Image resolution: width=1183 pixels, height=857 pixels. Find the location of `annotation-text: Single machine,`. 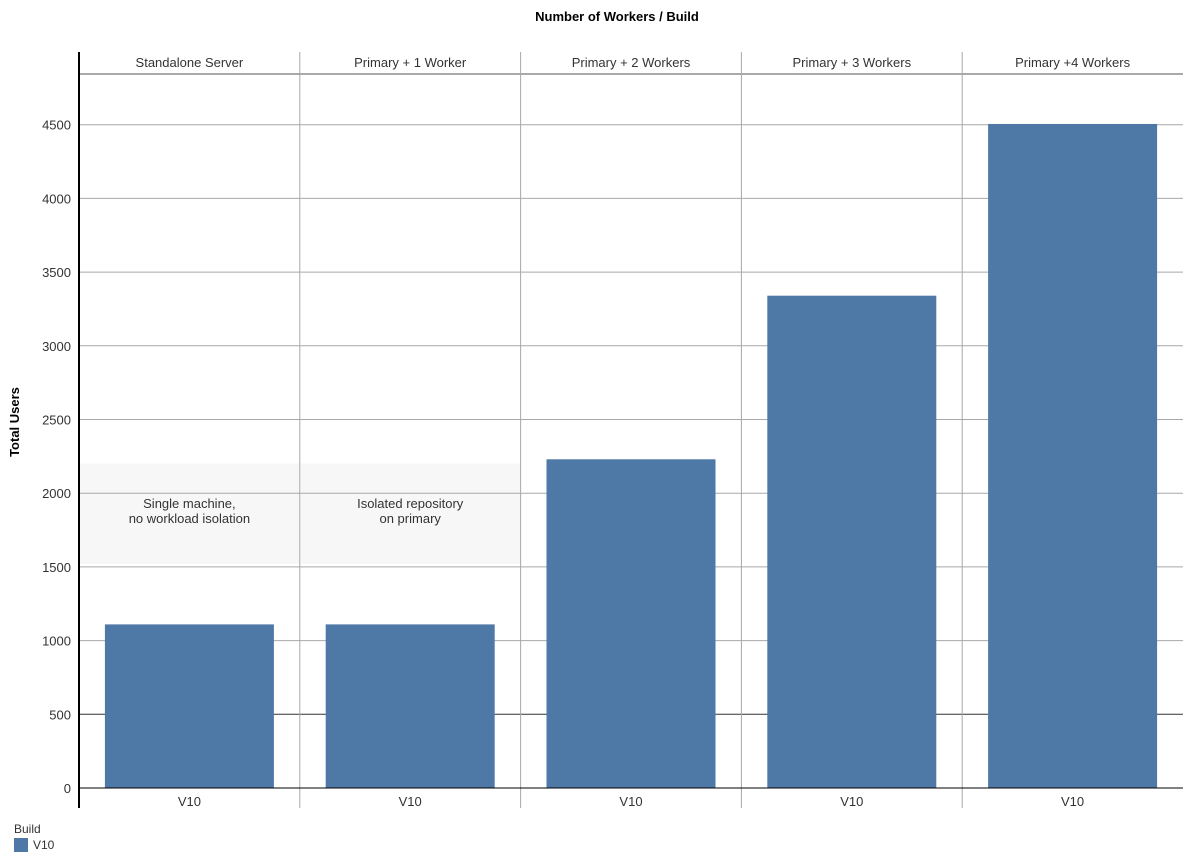

annotation-text: Single machine, is located at coordinates (189, 503).